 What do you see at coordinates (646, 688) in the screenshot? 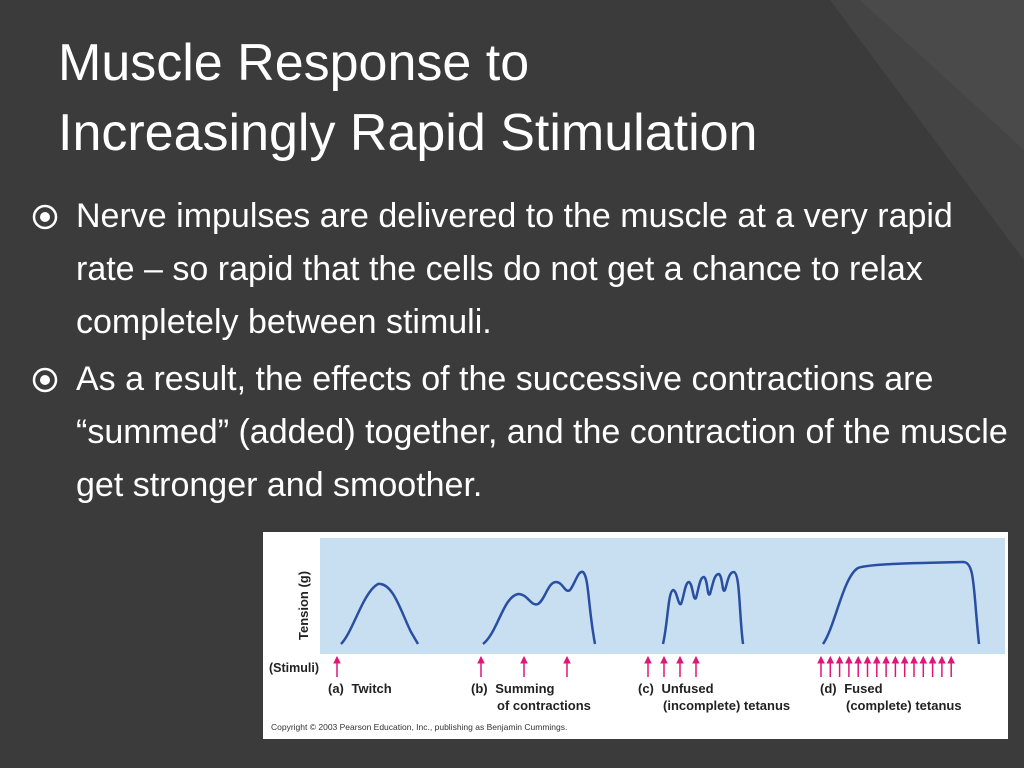
I see `panel-c-letter: (c)` at bounding box center [646, 688].